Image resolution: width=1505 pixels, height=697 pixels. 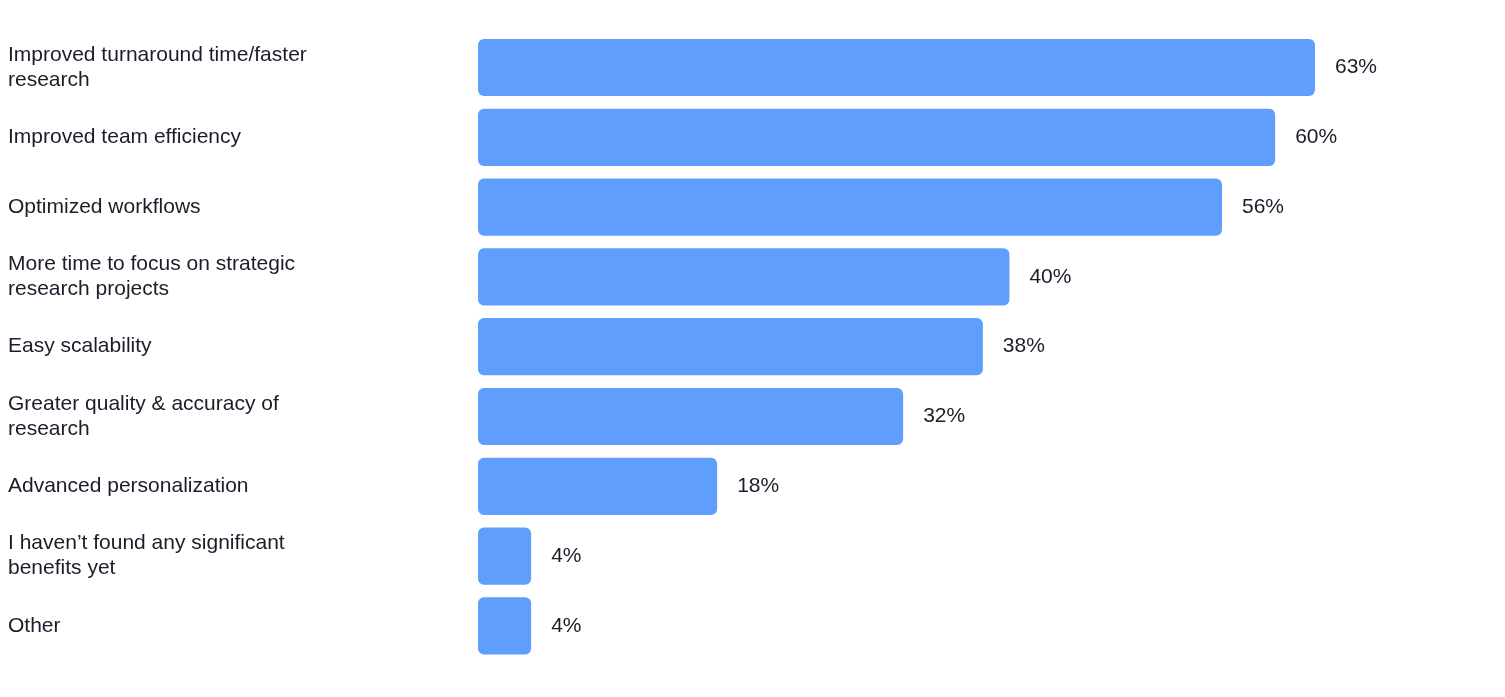 What do you see at coordinates (758, 485) in the screenshot?
I see `data-label: 18%` at bounding box center [758, 485].